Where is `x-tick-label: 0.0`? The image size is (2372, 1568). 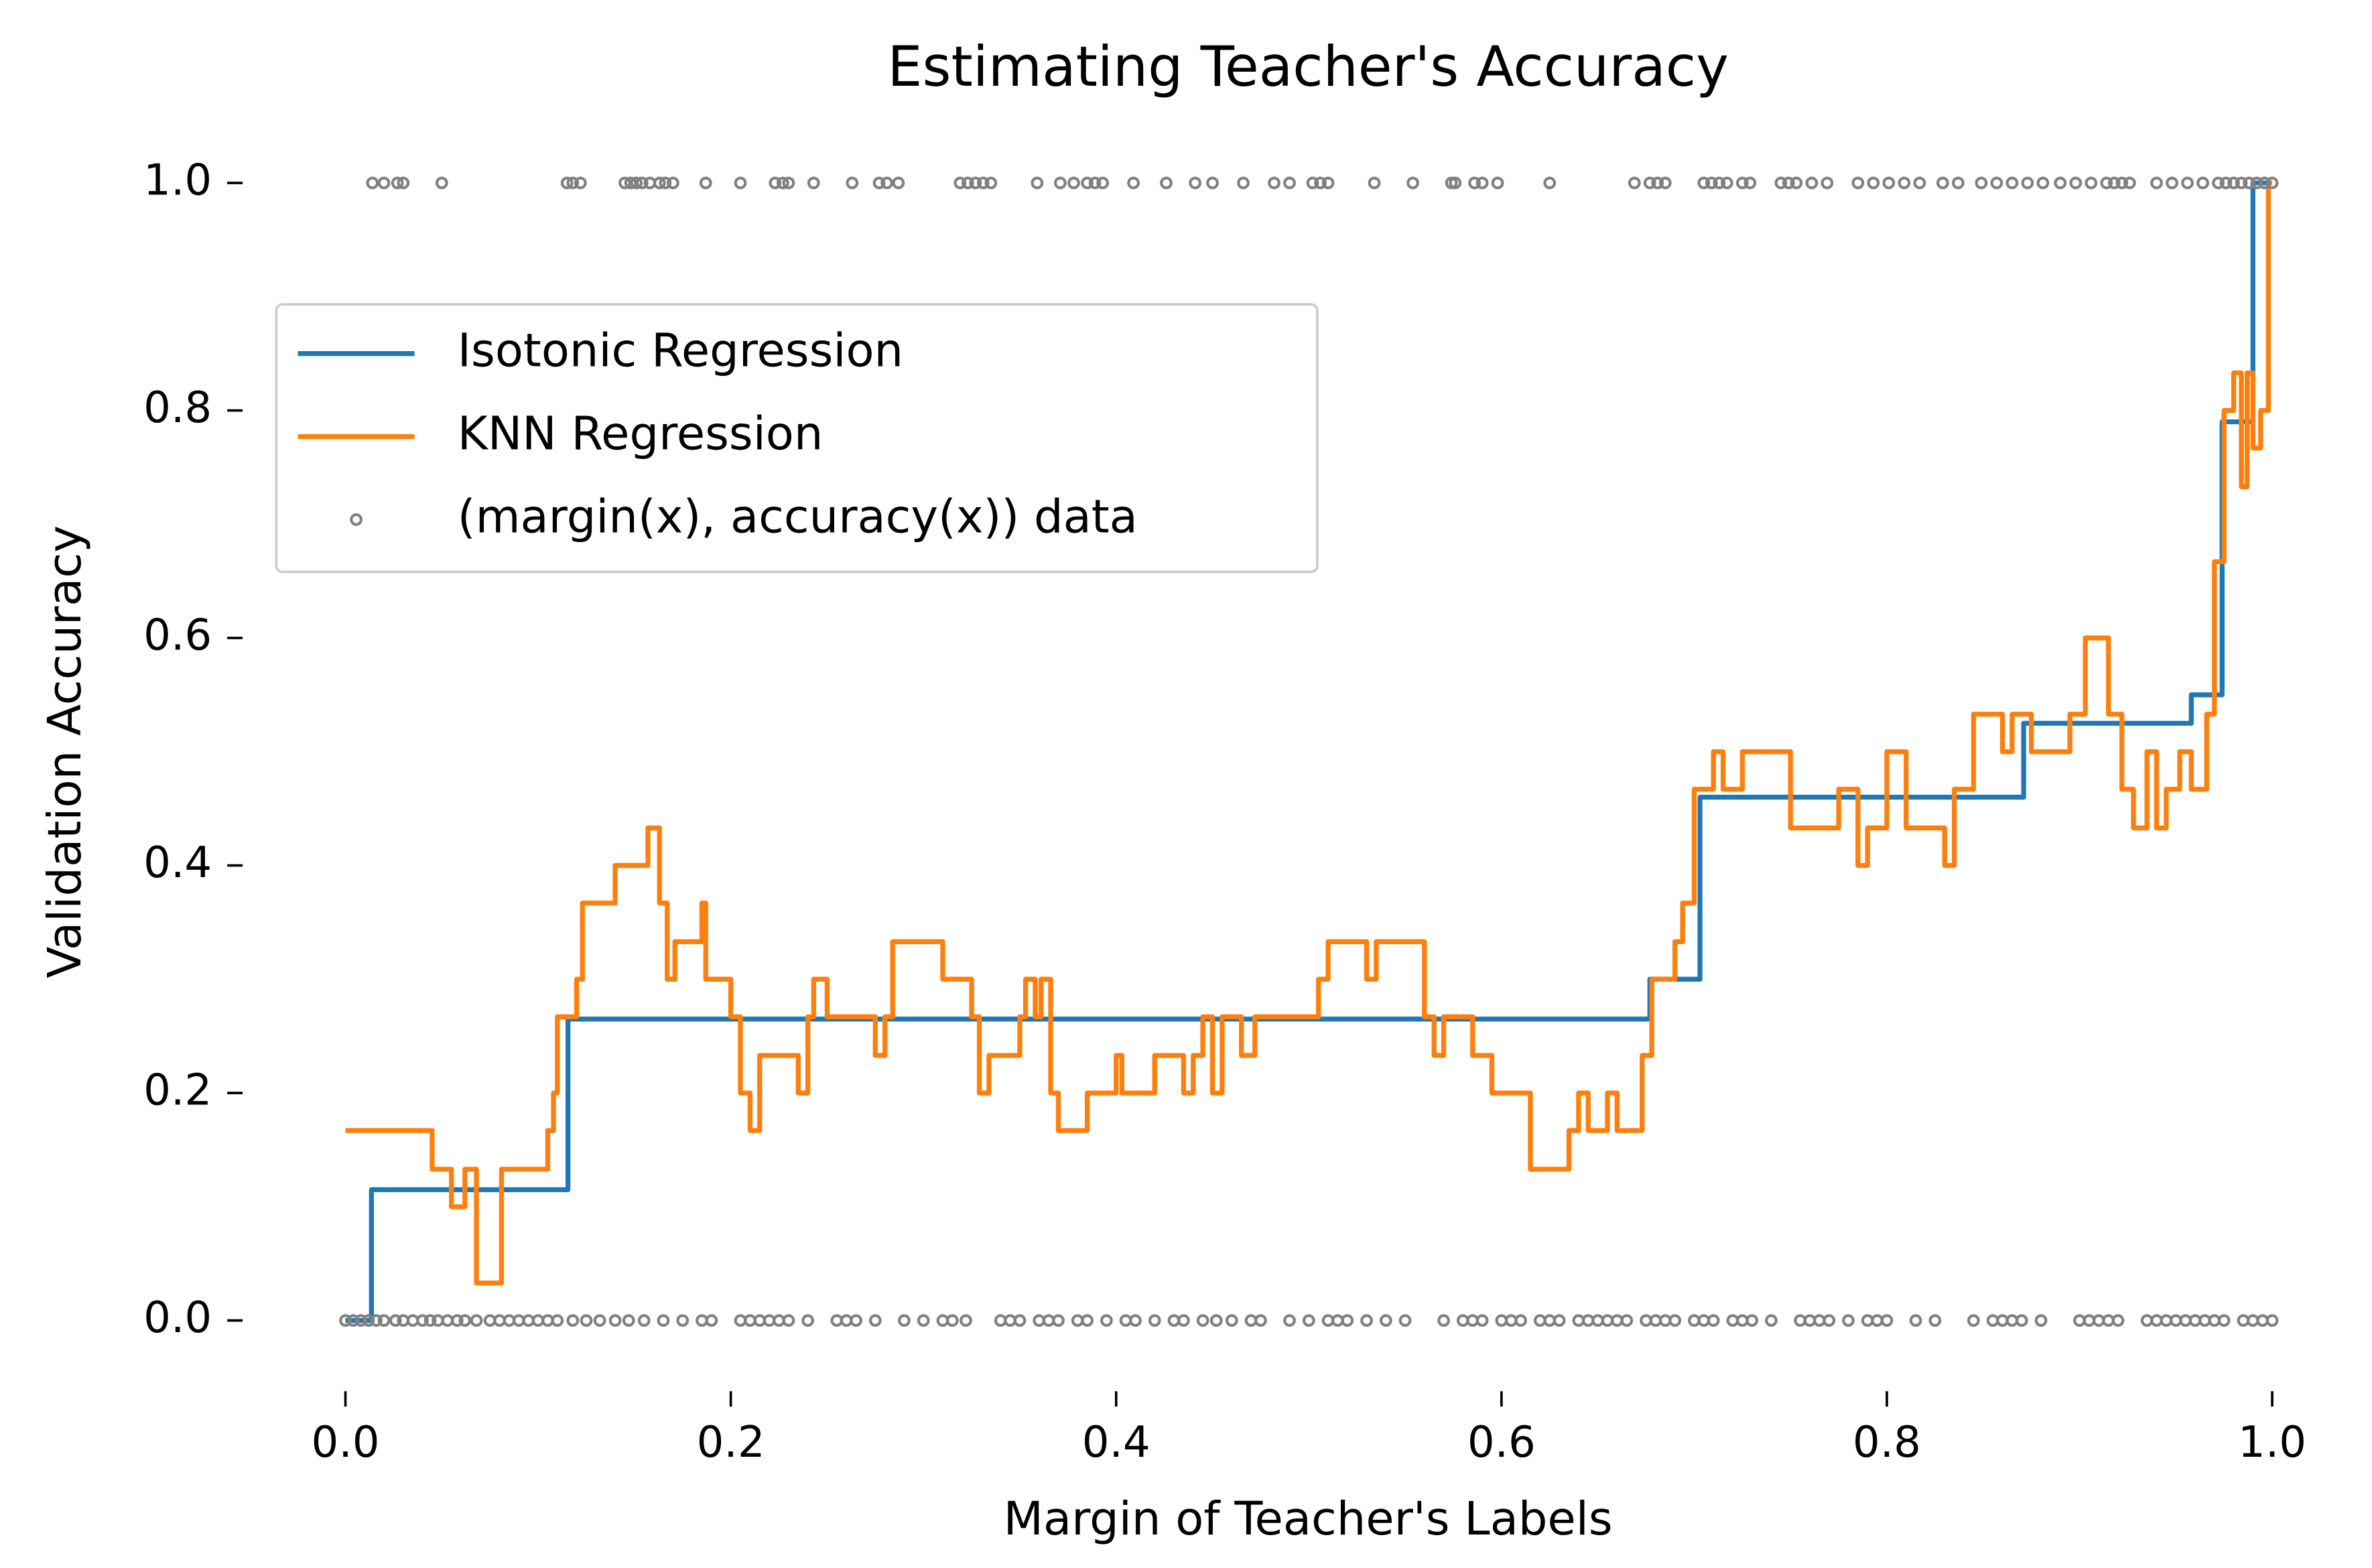
x-tick-label: 0.0 is located at coordinates (346, 1442).